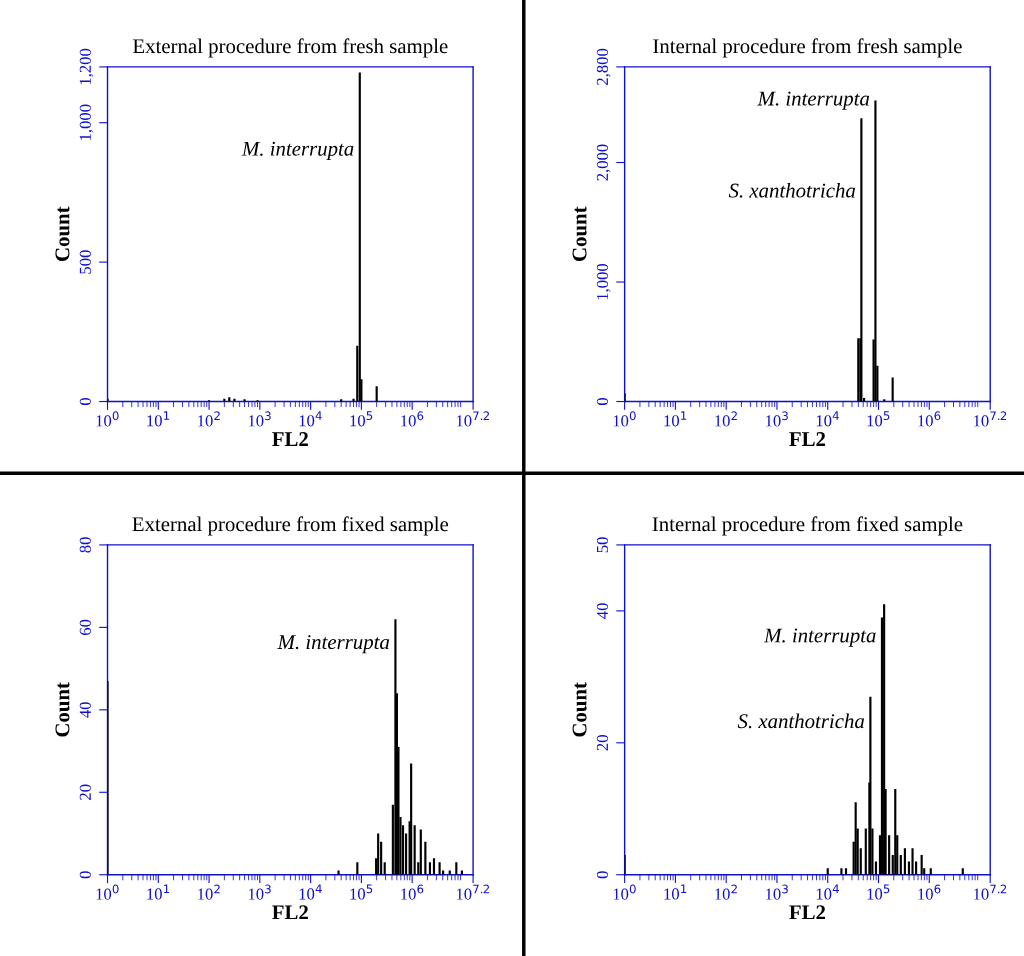 This screenshot has width=1024, height=956. Describe the element at coordinates (603, 66) in the screenshot. I see `y-tick-label: 2,800` at that location.